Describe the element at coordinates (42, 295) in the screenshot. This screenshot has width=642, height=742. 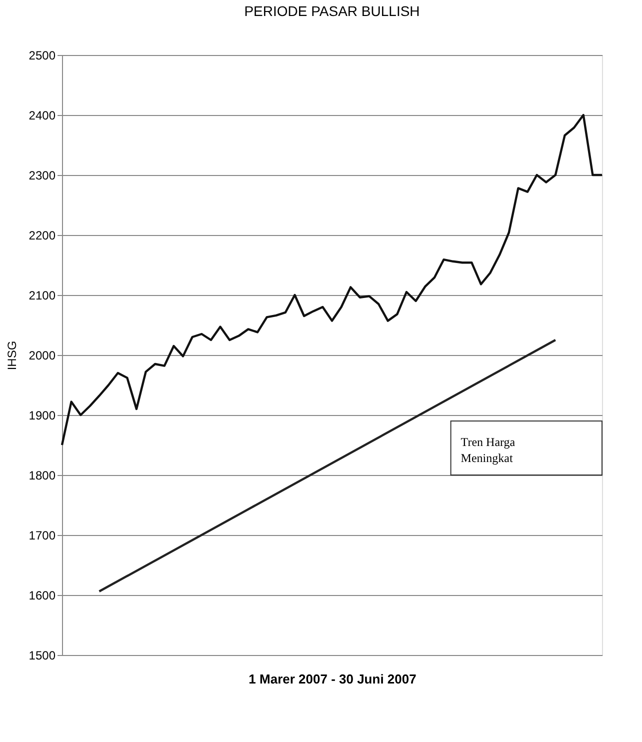
I see `y-tick-label: 2100` at that location.